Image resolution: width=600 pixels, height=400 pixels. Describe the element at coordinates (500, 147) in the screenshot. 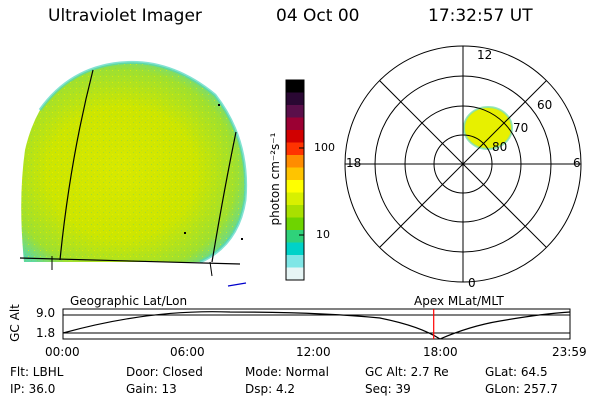

I see `polar-lat-80: 80` at that location.